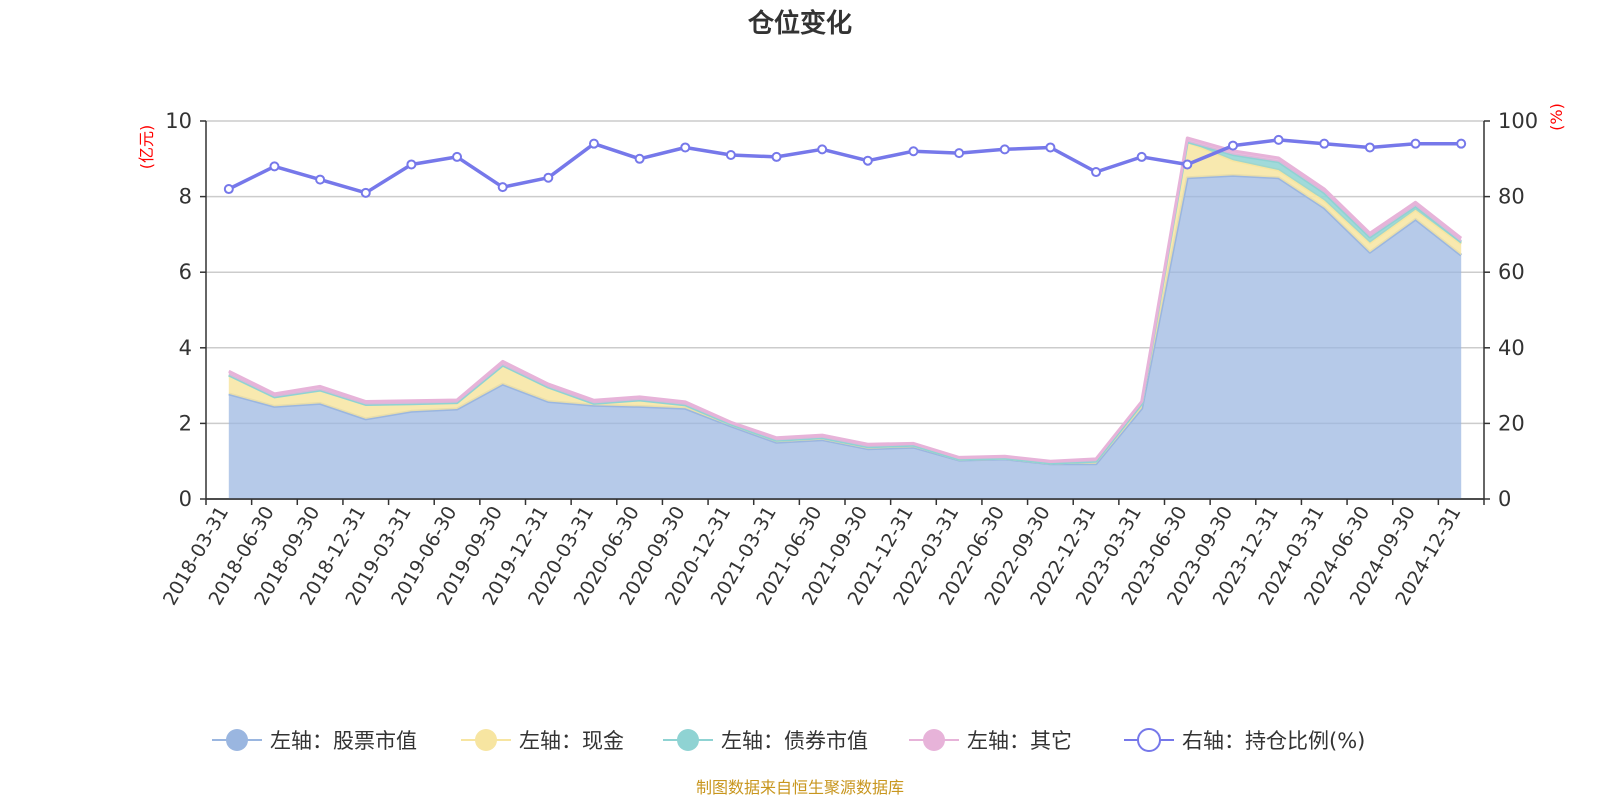 Image resolution: width=1600 pixels, height=800 pixels. Describe the element at coordinates (146, 147) in the screenshot. I see `left-axis-unit: (亿元)` at that location.